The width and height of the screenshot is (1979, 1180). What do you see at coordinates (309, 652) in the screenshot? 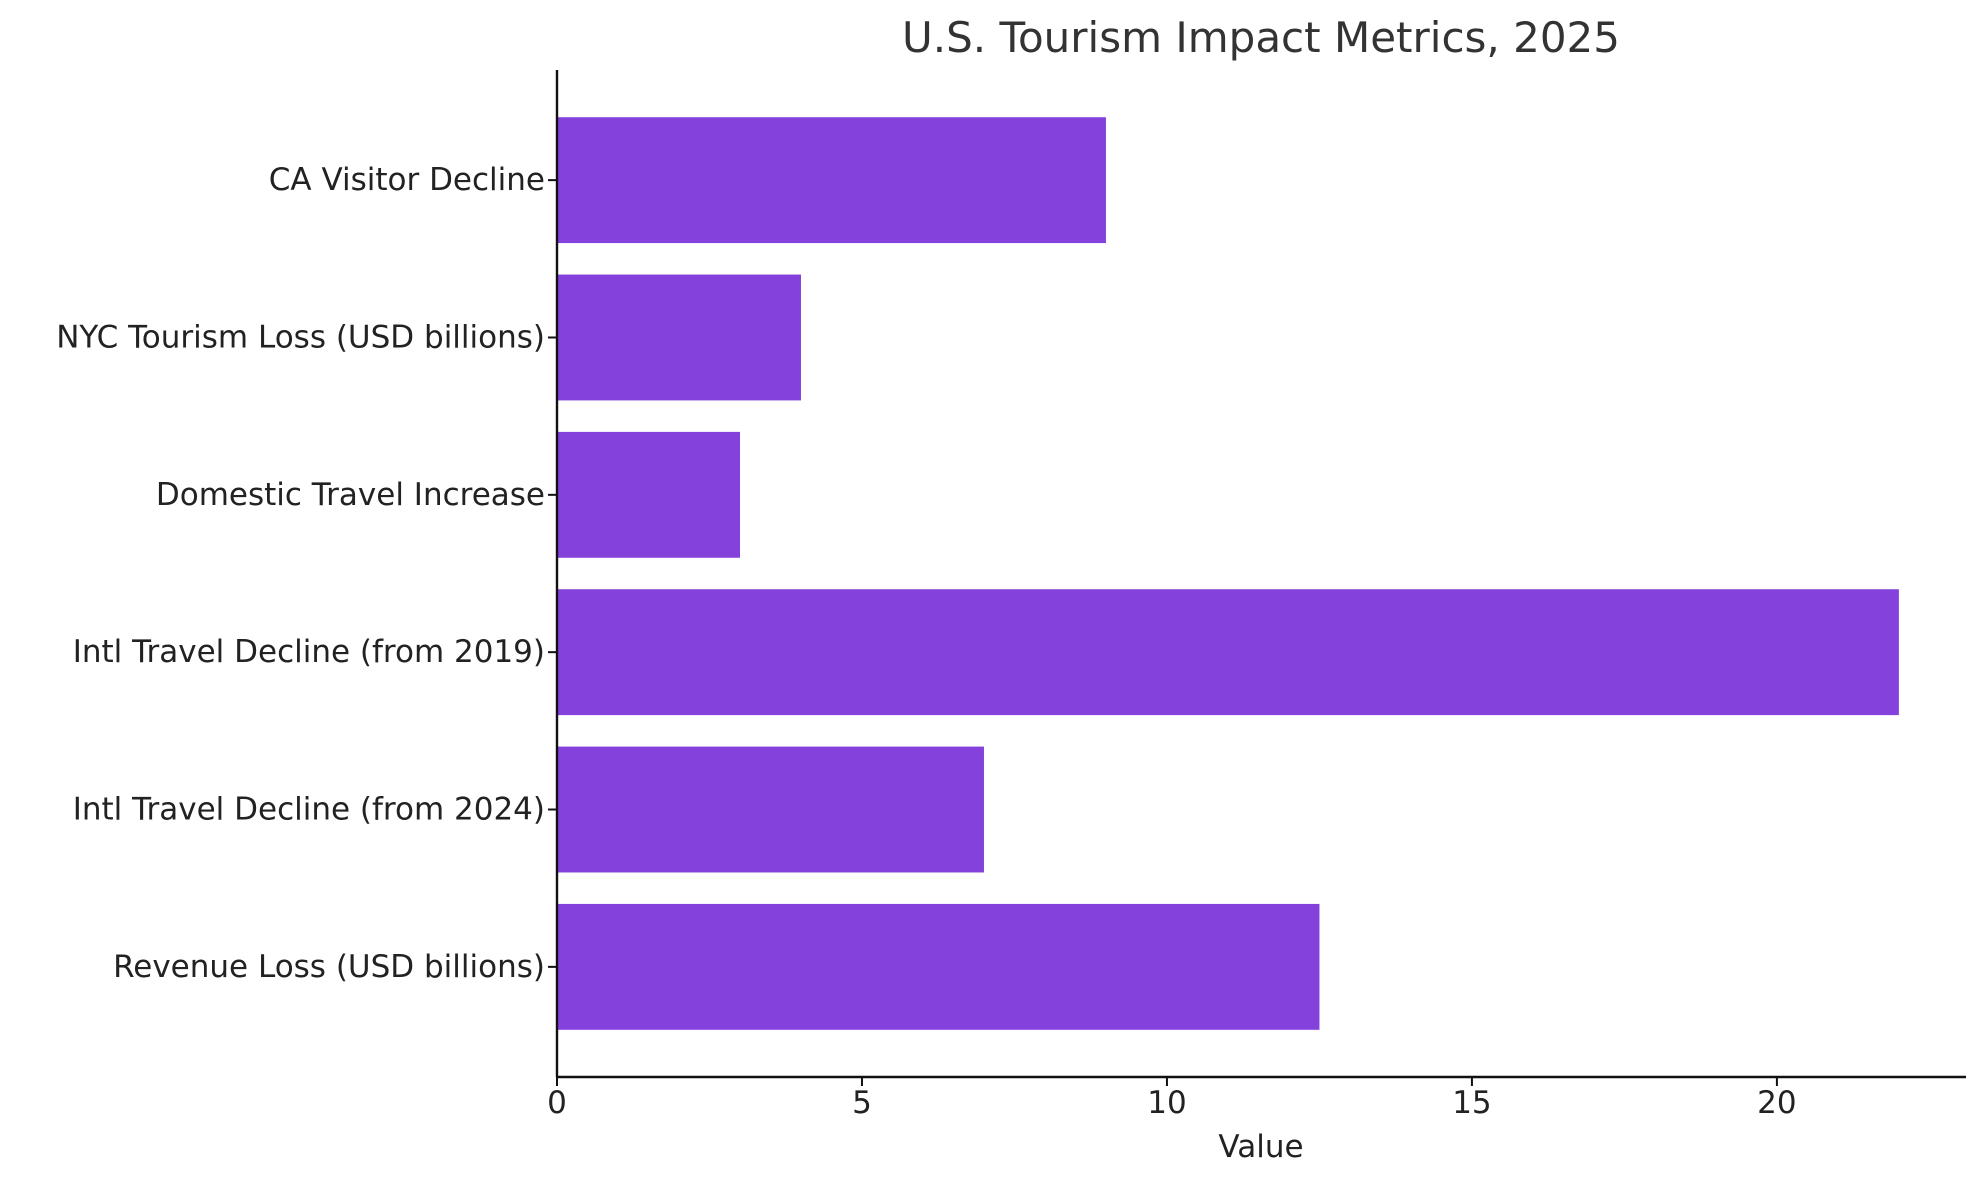
I see `y-tick-label: Intl Travel Decline (from 2019)` at bounding box center [309, 652].